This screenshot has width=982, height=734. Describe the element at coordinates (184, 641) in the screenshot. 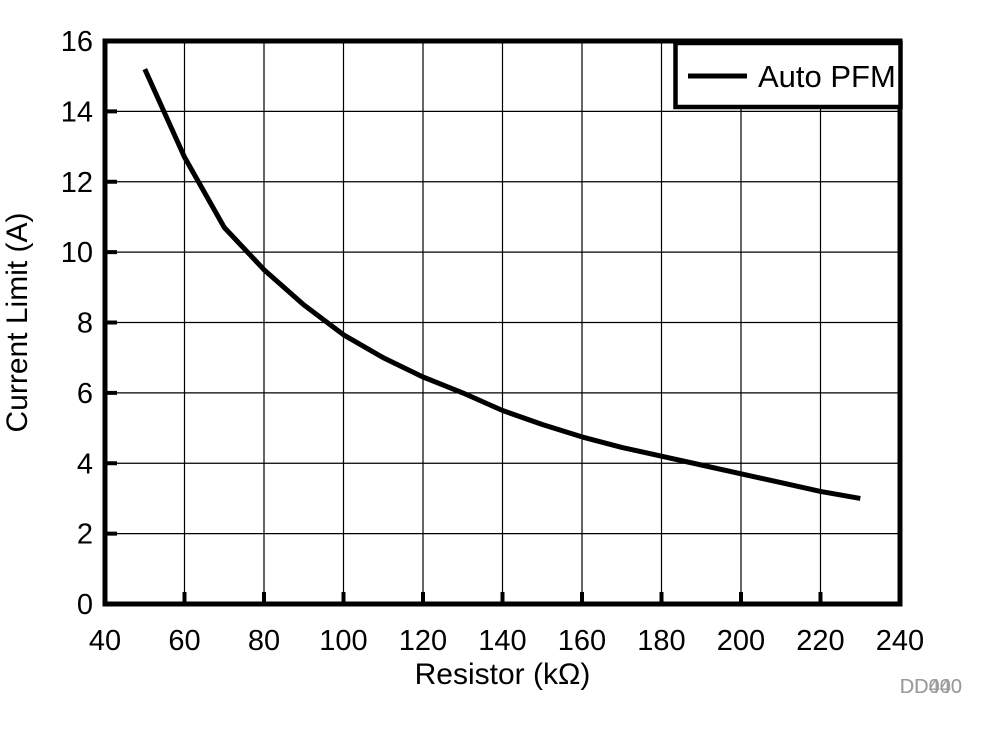

I see `x-tick-label: 60` at that location.